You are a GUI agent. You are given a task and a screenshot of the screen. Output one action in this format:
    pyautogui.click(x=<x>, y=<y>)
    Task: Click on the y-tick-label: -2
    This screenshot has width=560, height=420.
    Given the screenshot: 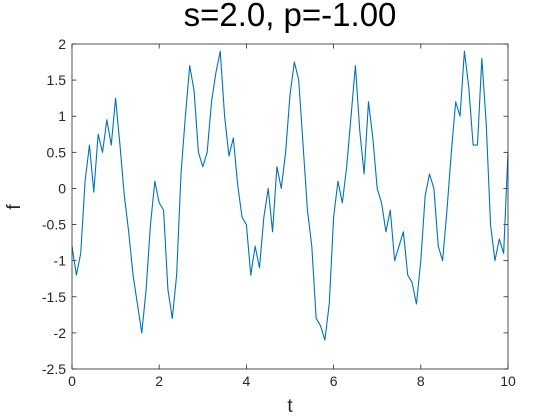 What is the action you would take?
    pyautogui.click(x=60, y=333)
    